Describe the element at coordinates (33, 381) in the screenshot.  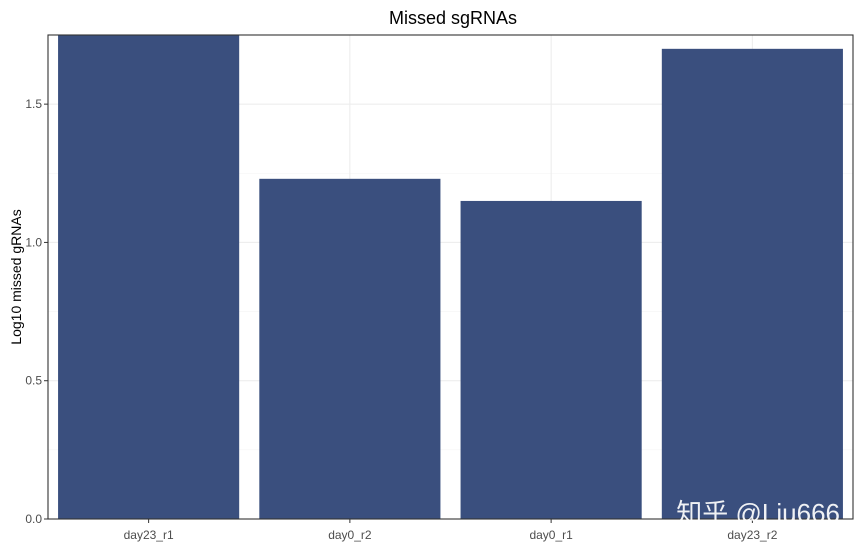
I see `y-tick-label: 0.5` at that location.